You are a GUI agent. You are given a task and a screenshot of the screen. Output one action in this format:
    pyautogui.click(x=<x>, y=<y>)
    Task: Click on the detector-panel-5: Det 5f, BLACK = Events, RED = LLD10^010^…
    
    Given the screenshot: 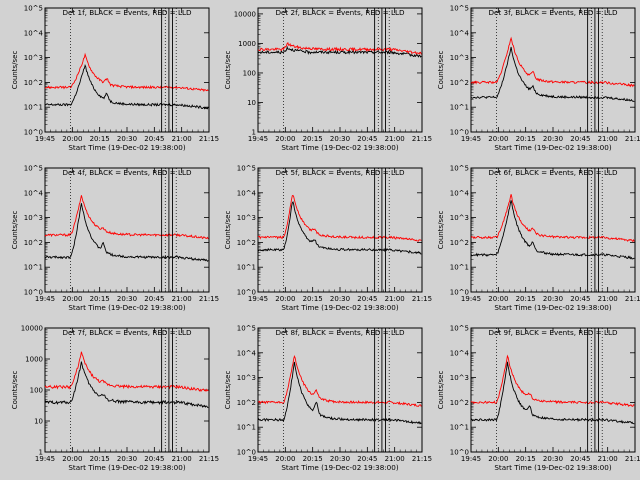 What is the action you would take?
    pyautogui.click(x=328, y=239)
    